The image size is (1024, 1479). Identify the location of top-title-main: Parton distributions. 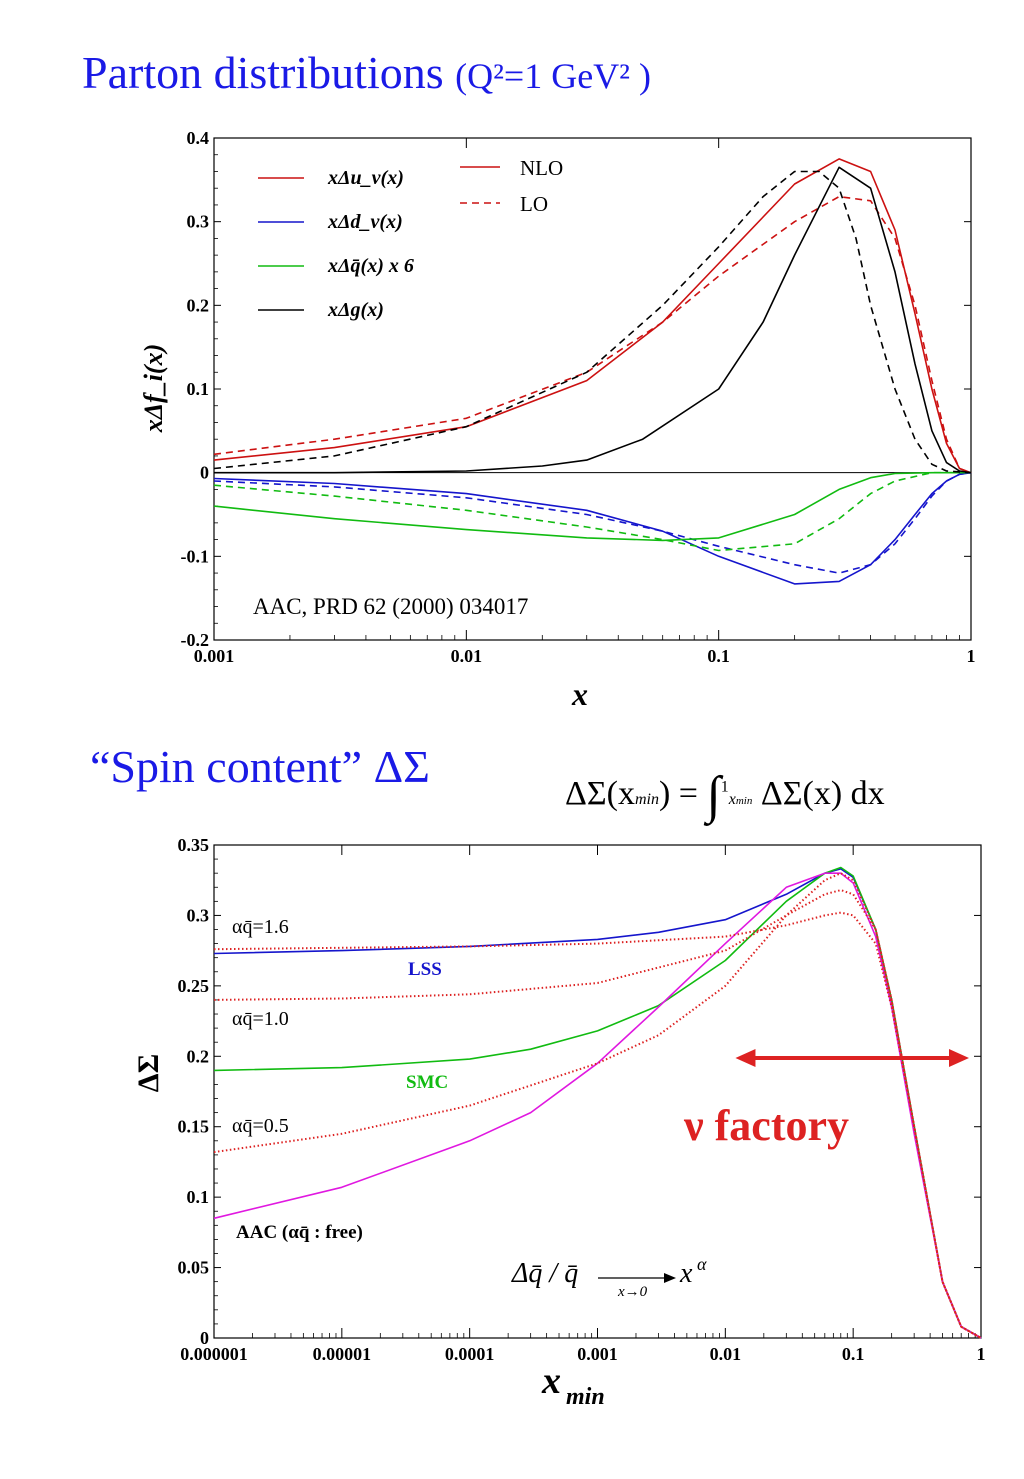
(263, 72).